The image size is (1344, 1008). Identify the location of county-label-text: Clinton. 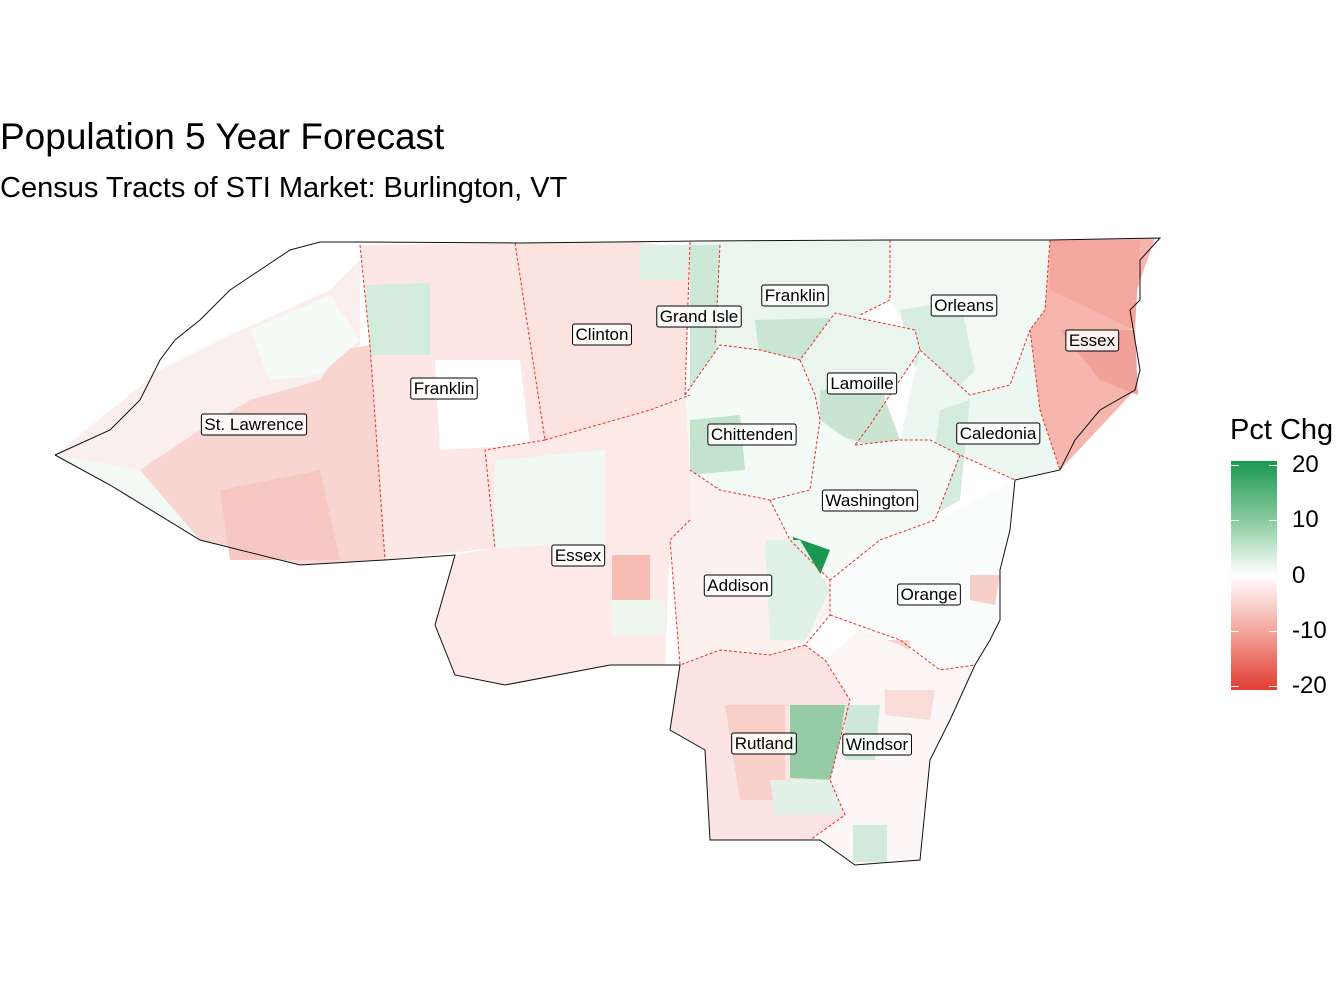
(602, 334).